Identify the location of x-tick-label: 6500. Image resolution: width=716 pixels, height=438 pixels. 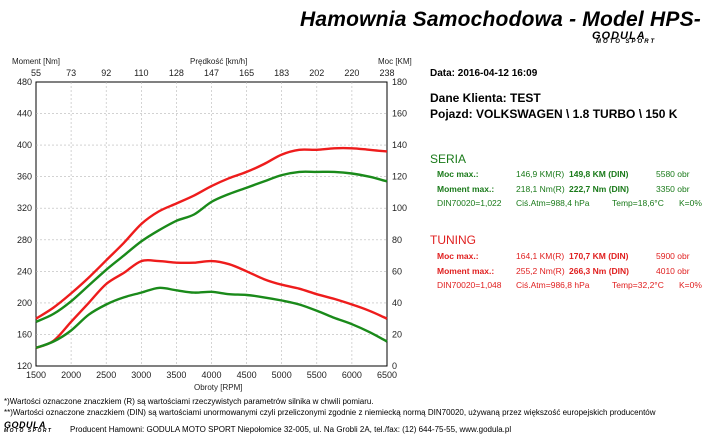
(387, 375).